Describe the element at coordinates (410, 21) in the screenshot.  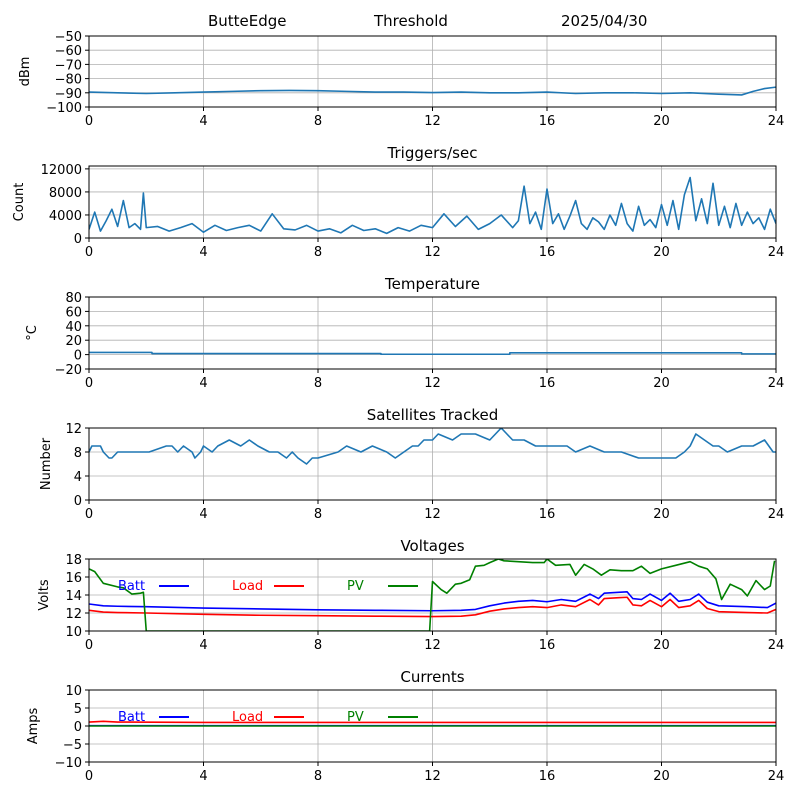
I see `header-mode: Threshold` at that location.